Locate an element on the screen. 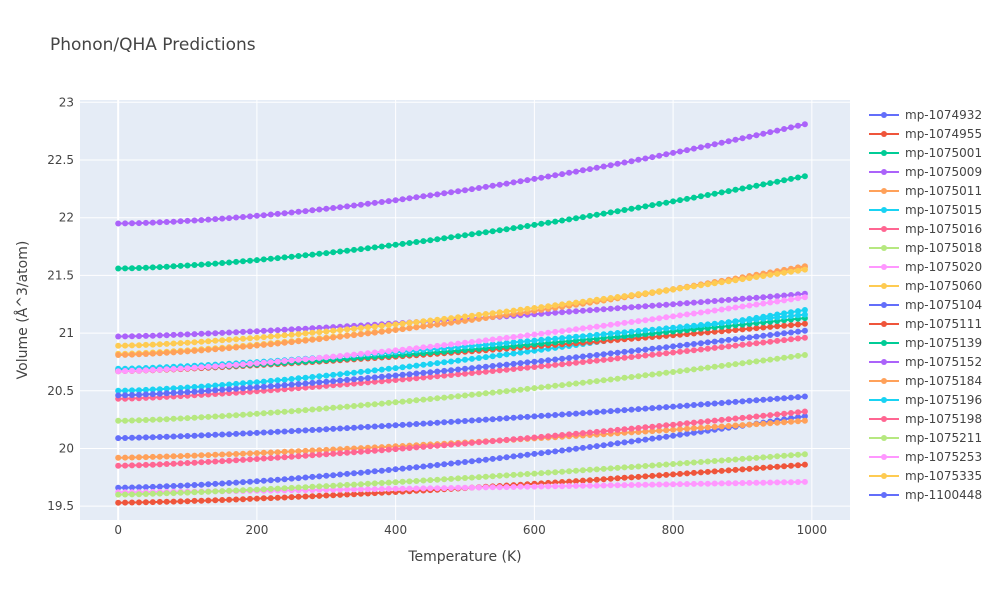  legend-label: mp-1075104 is located at coordinates (943, 305).